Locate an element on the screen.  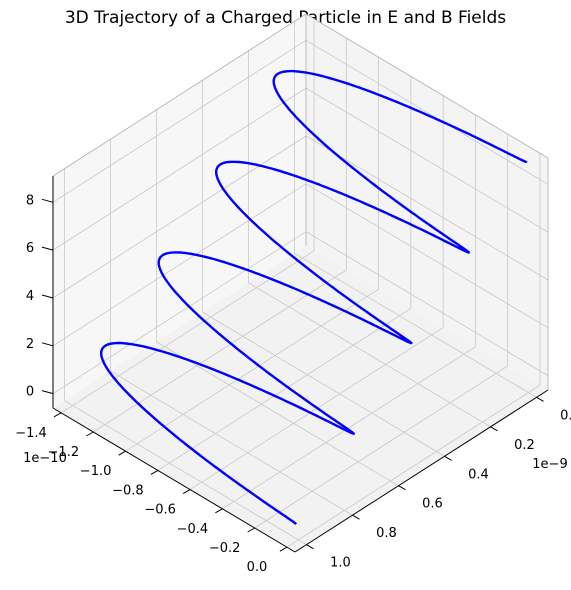
z-tick-label-4: 8 is located at coordinates (30, 200).